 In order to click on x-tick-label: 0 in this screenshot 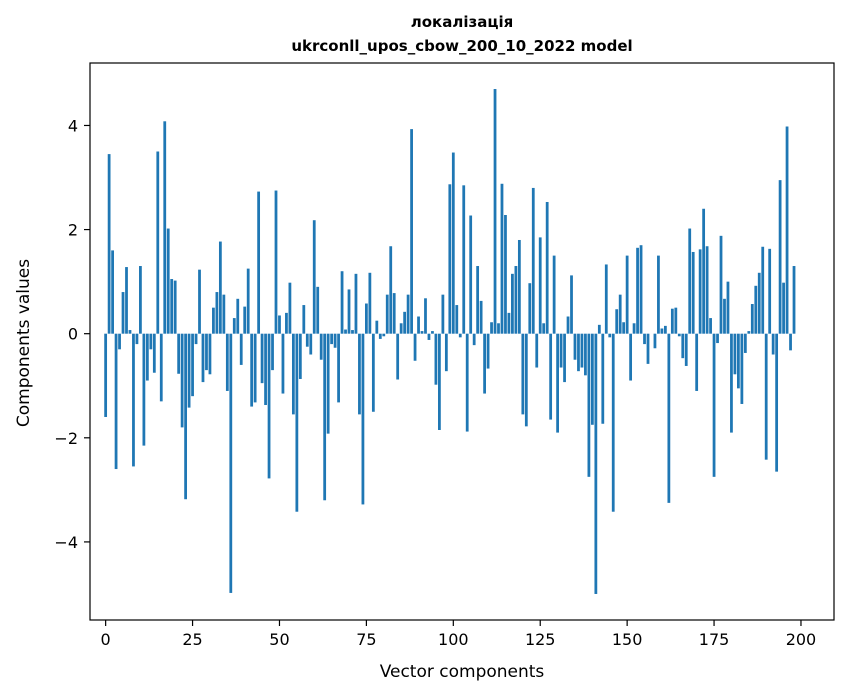, I will do `click(106, 639)`.